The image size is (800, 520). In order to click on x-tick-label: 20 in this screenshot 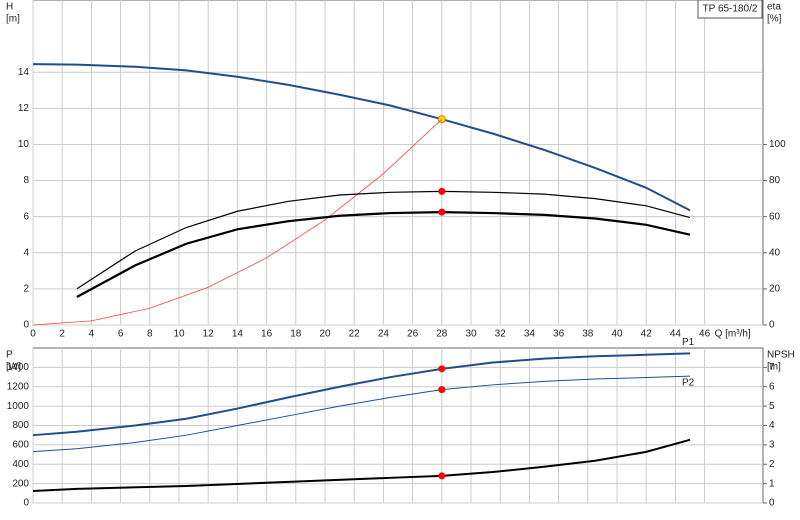, I will do `click(325, 334)`.